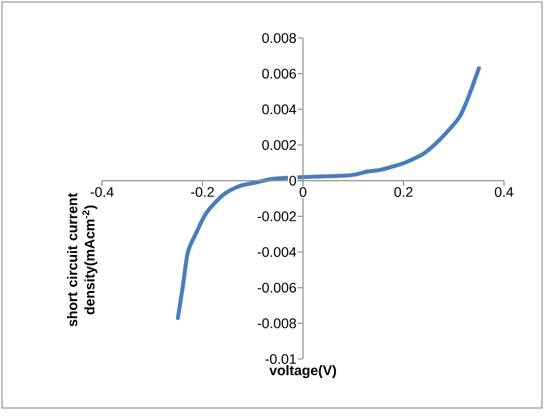 The width and height of the screenshot is (544, 420). Describe the element at coordinates (403, 192) in the screenshot. I see `x-tick-label: 0.2` at that location.